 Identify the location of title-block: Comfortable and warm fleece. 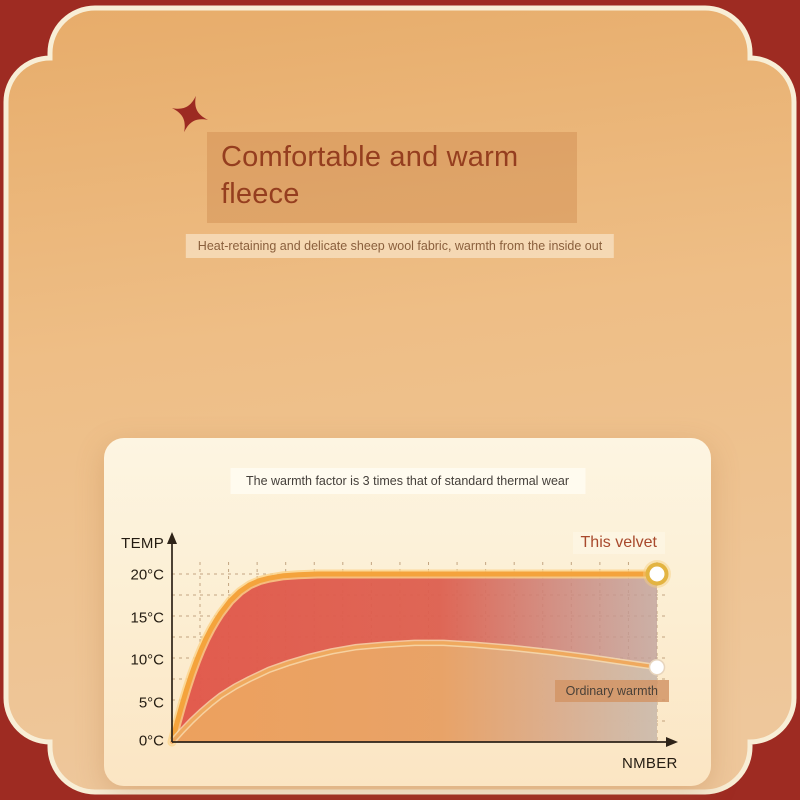
(392, 178).